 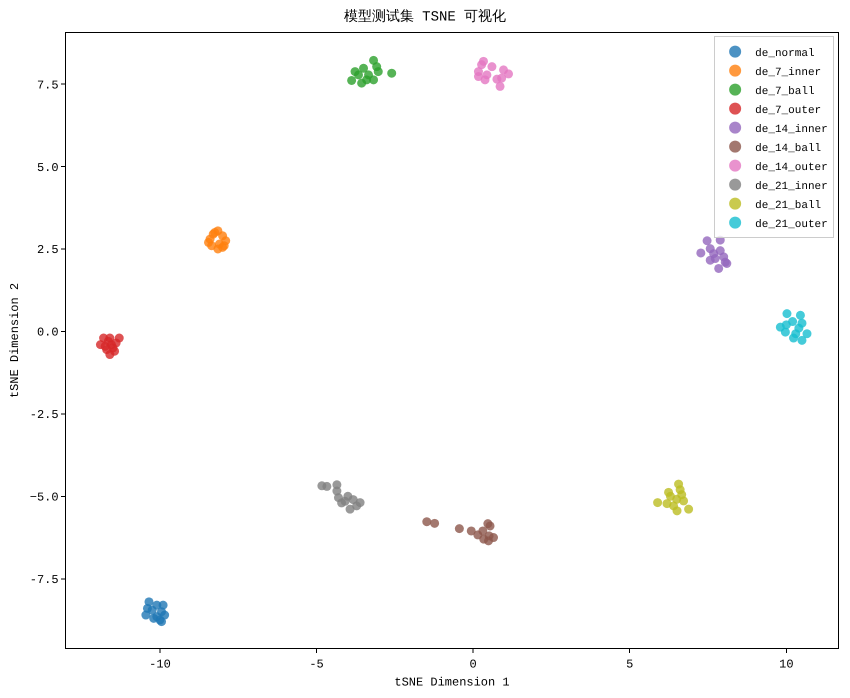 I want to click on y-axis-title: tSNE Dimension 2, so click(x=15, y=340).